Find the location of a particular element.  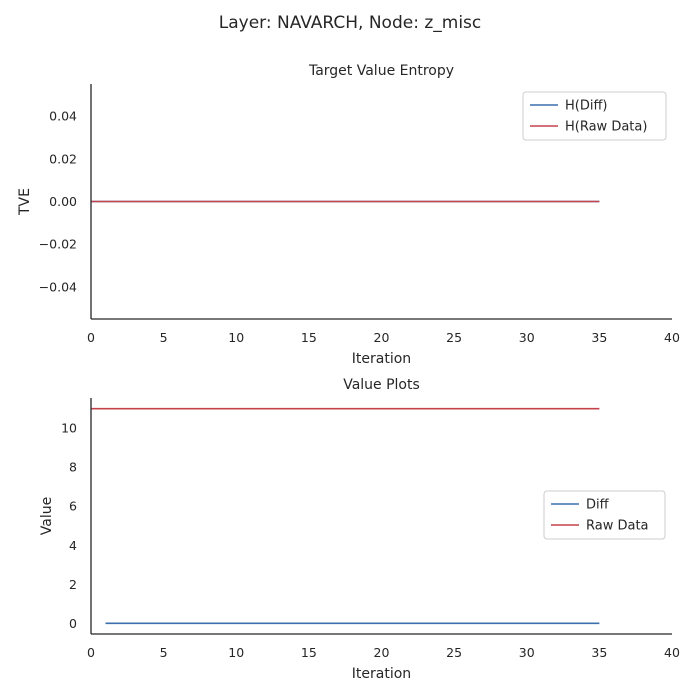

legend-label: Raw Data is located at coordinates (617, 526).